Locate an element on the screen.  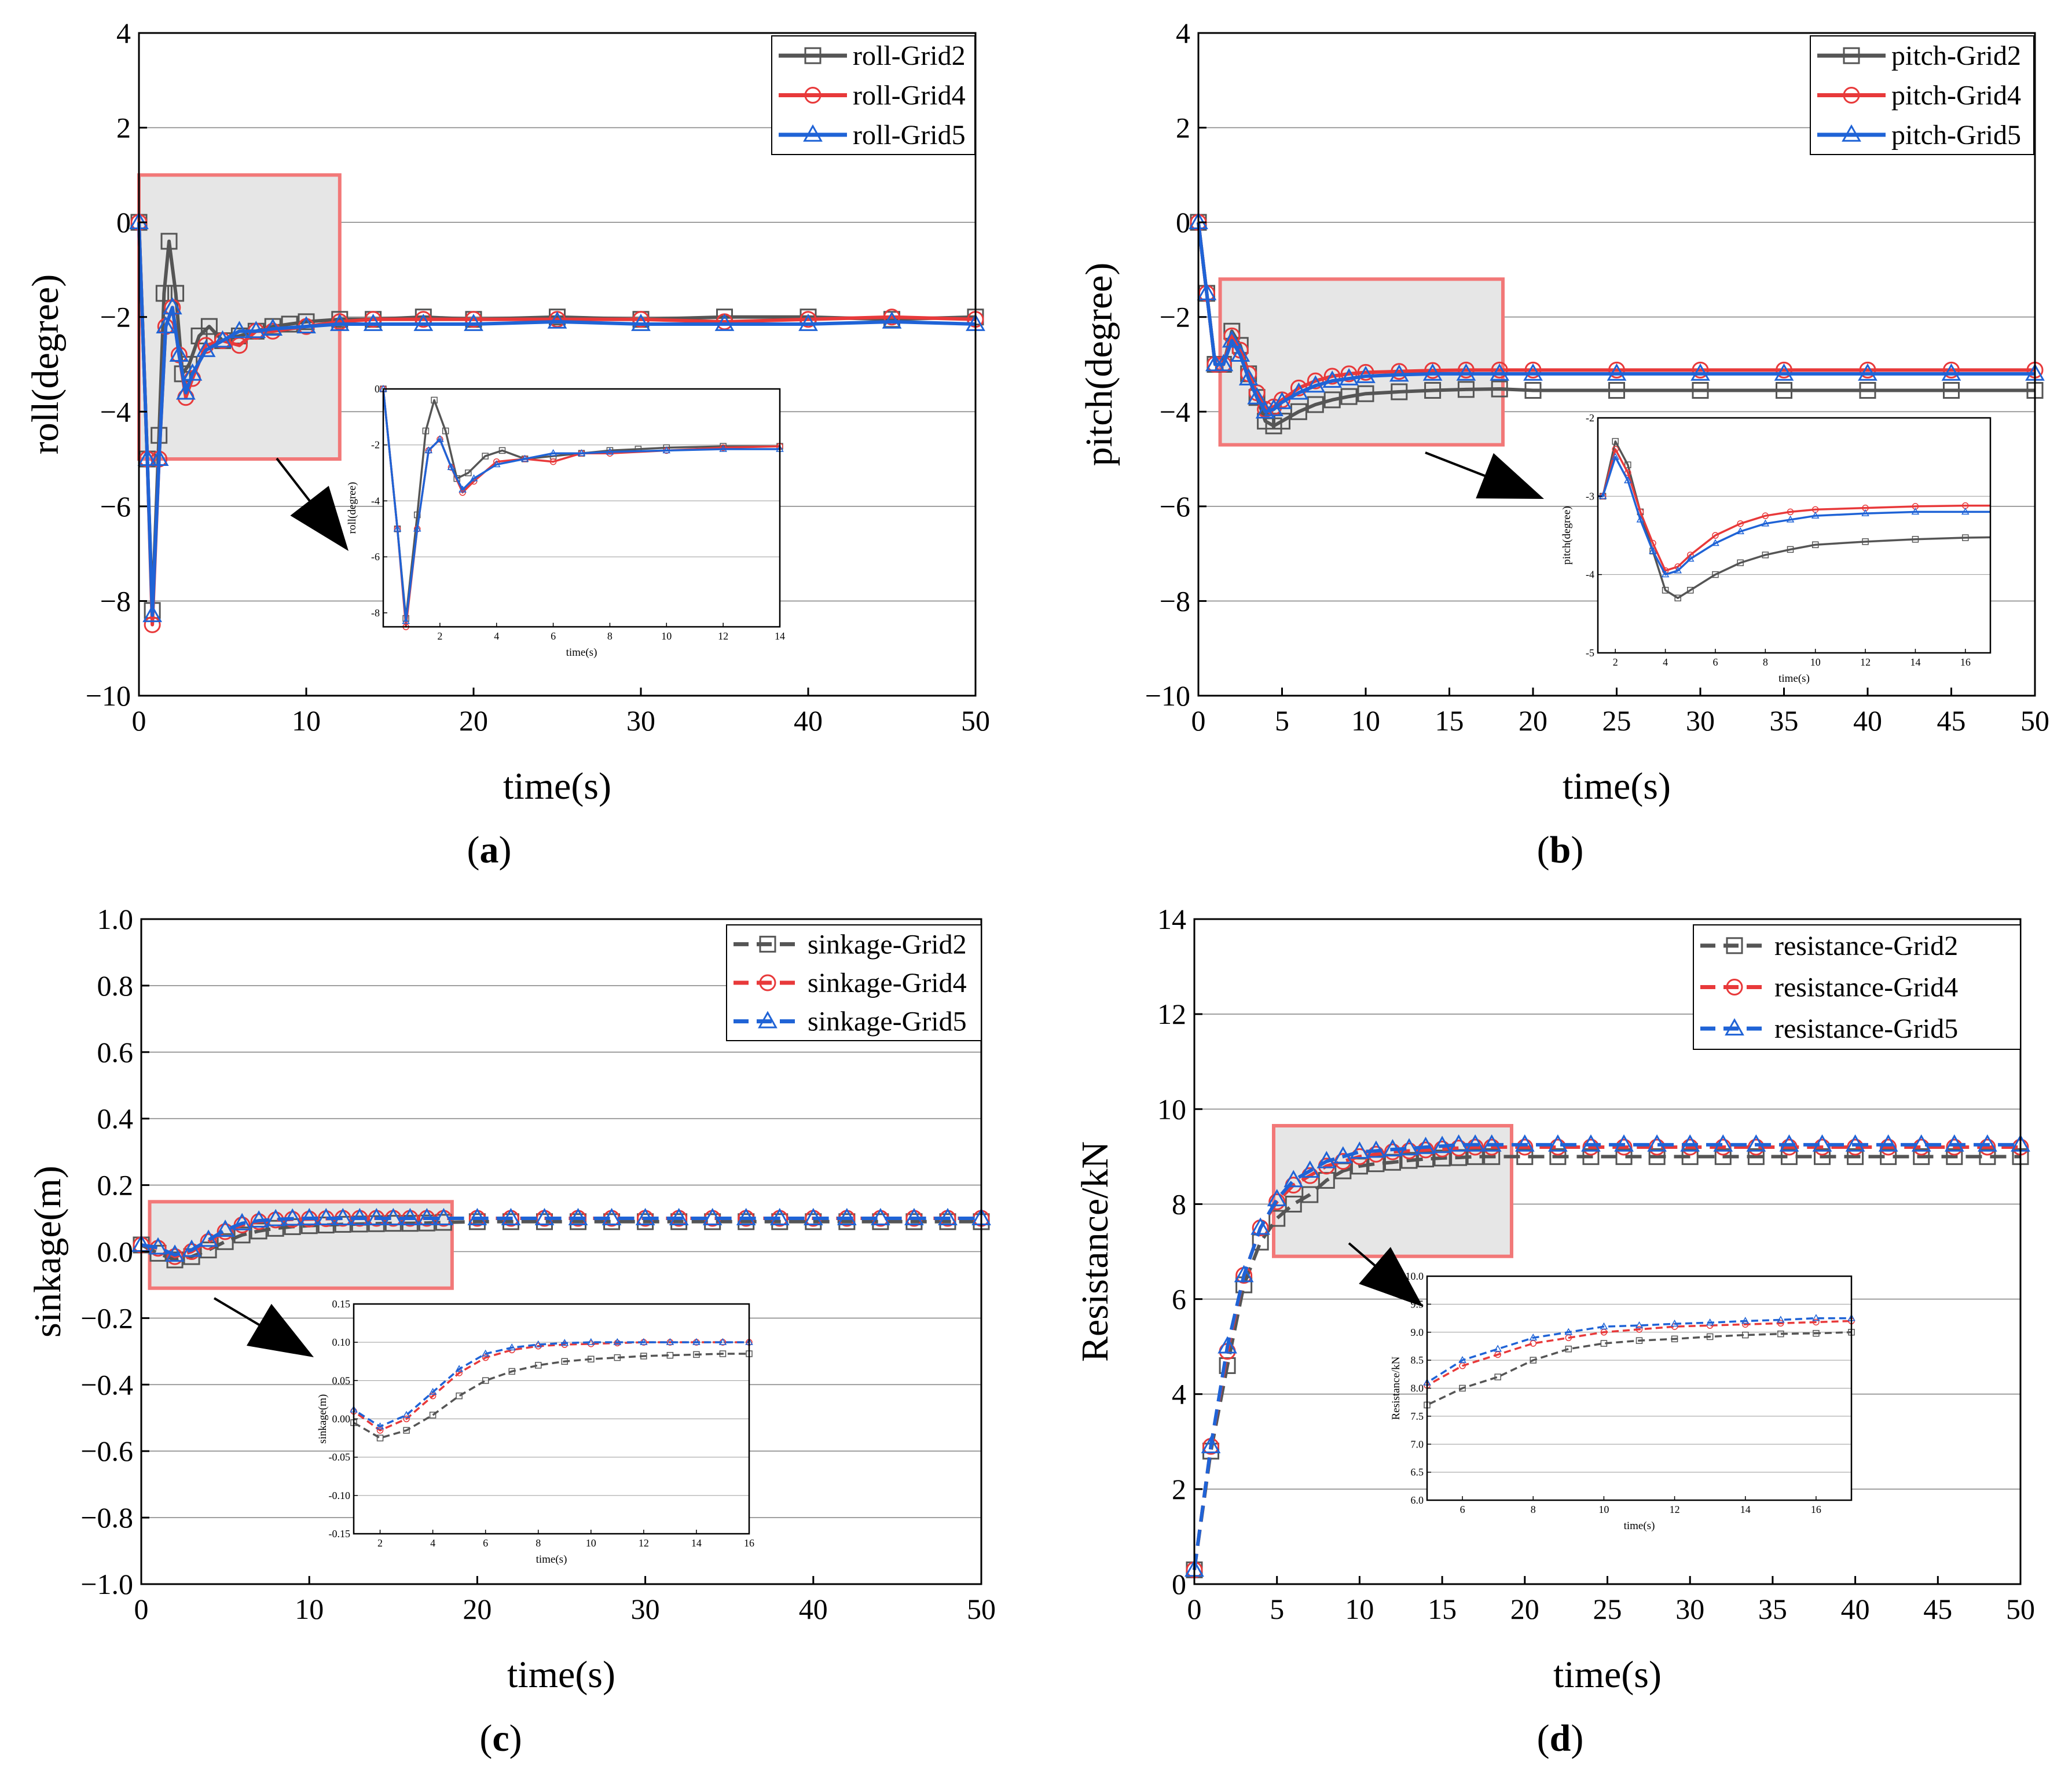
y-axis-label: sinkage(m) is located at coordinates (48, 1252).